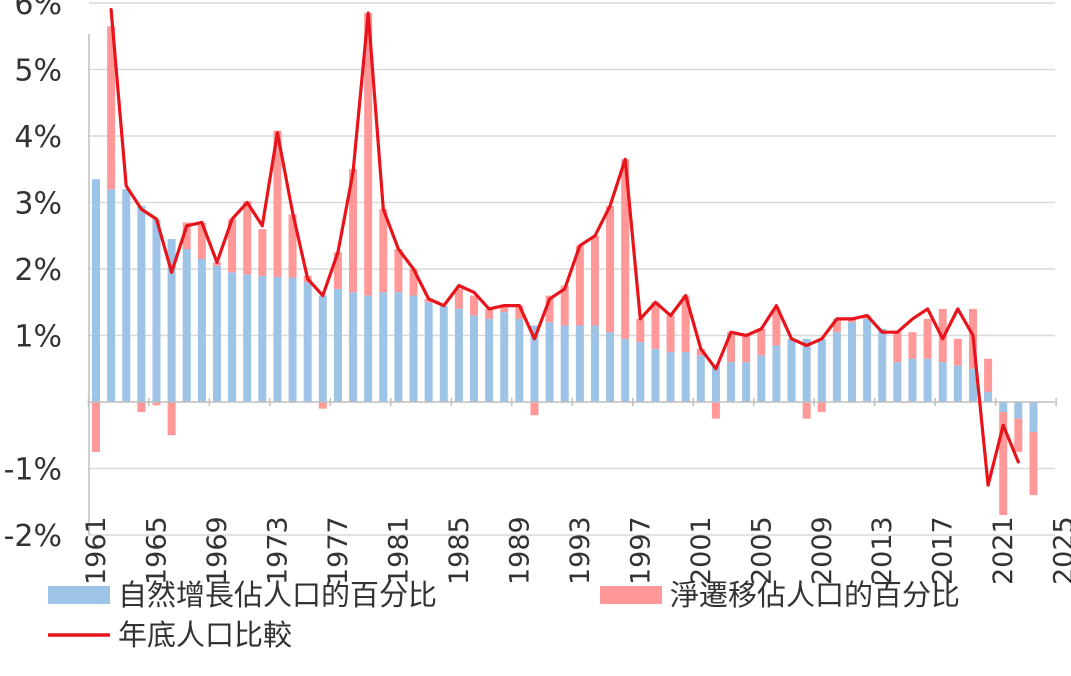  What do you see at coordinates (701, 550) in the screenshot?
I see `x-tick-label: 2001` at bounding box center [701, 550].